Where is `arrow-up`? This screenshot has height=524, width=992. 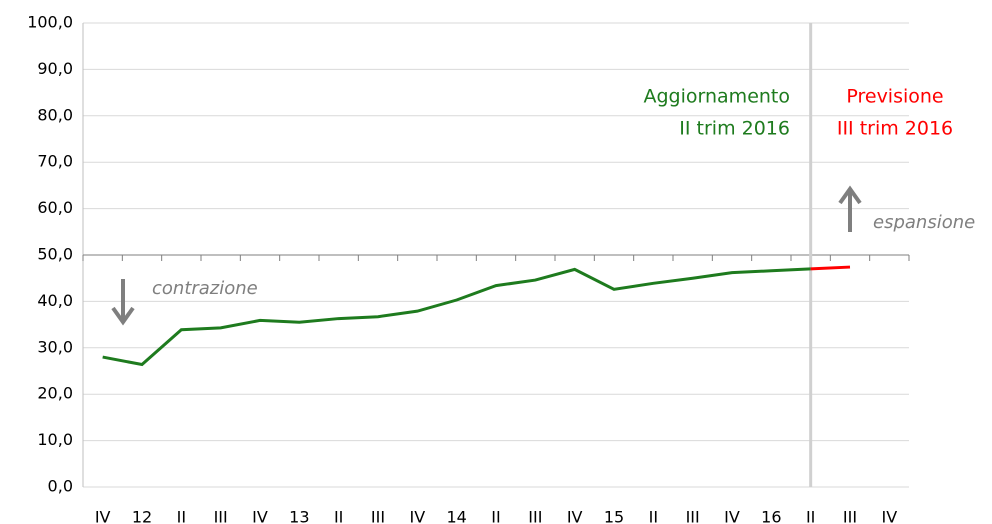
arrow-up is located at coordinates (850, 208).